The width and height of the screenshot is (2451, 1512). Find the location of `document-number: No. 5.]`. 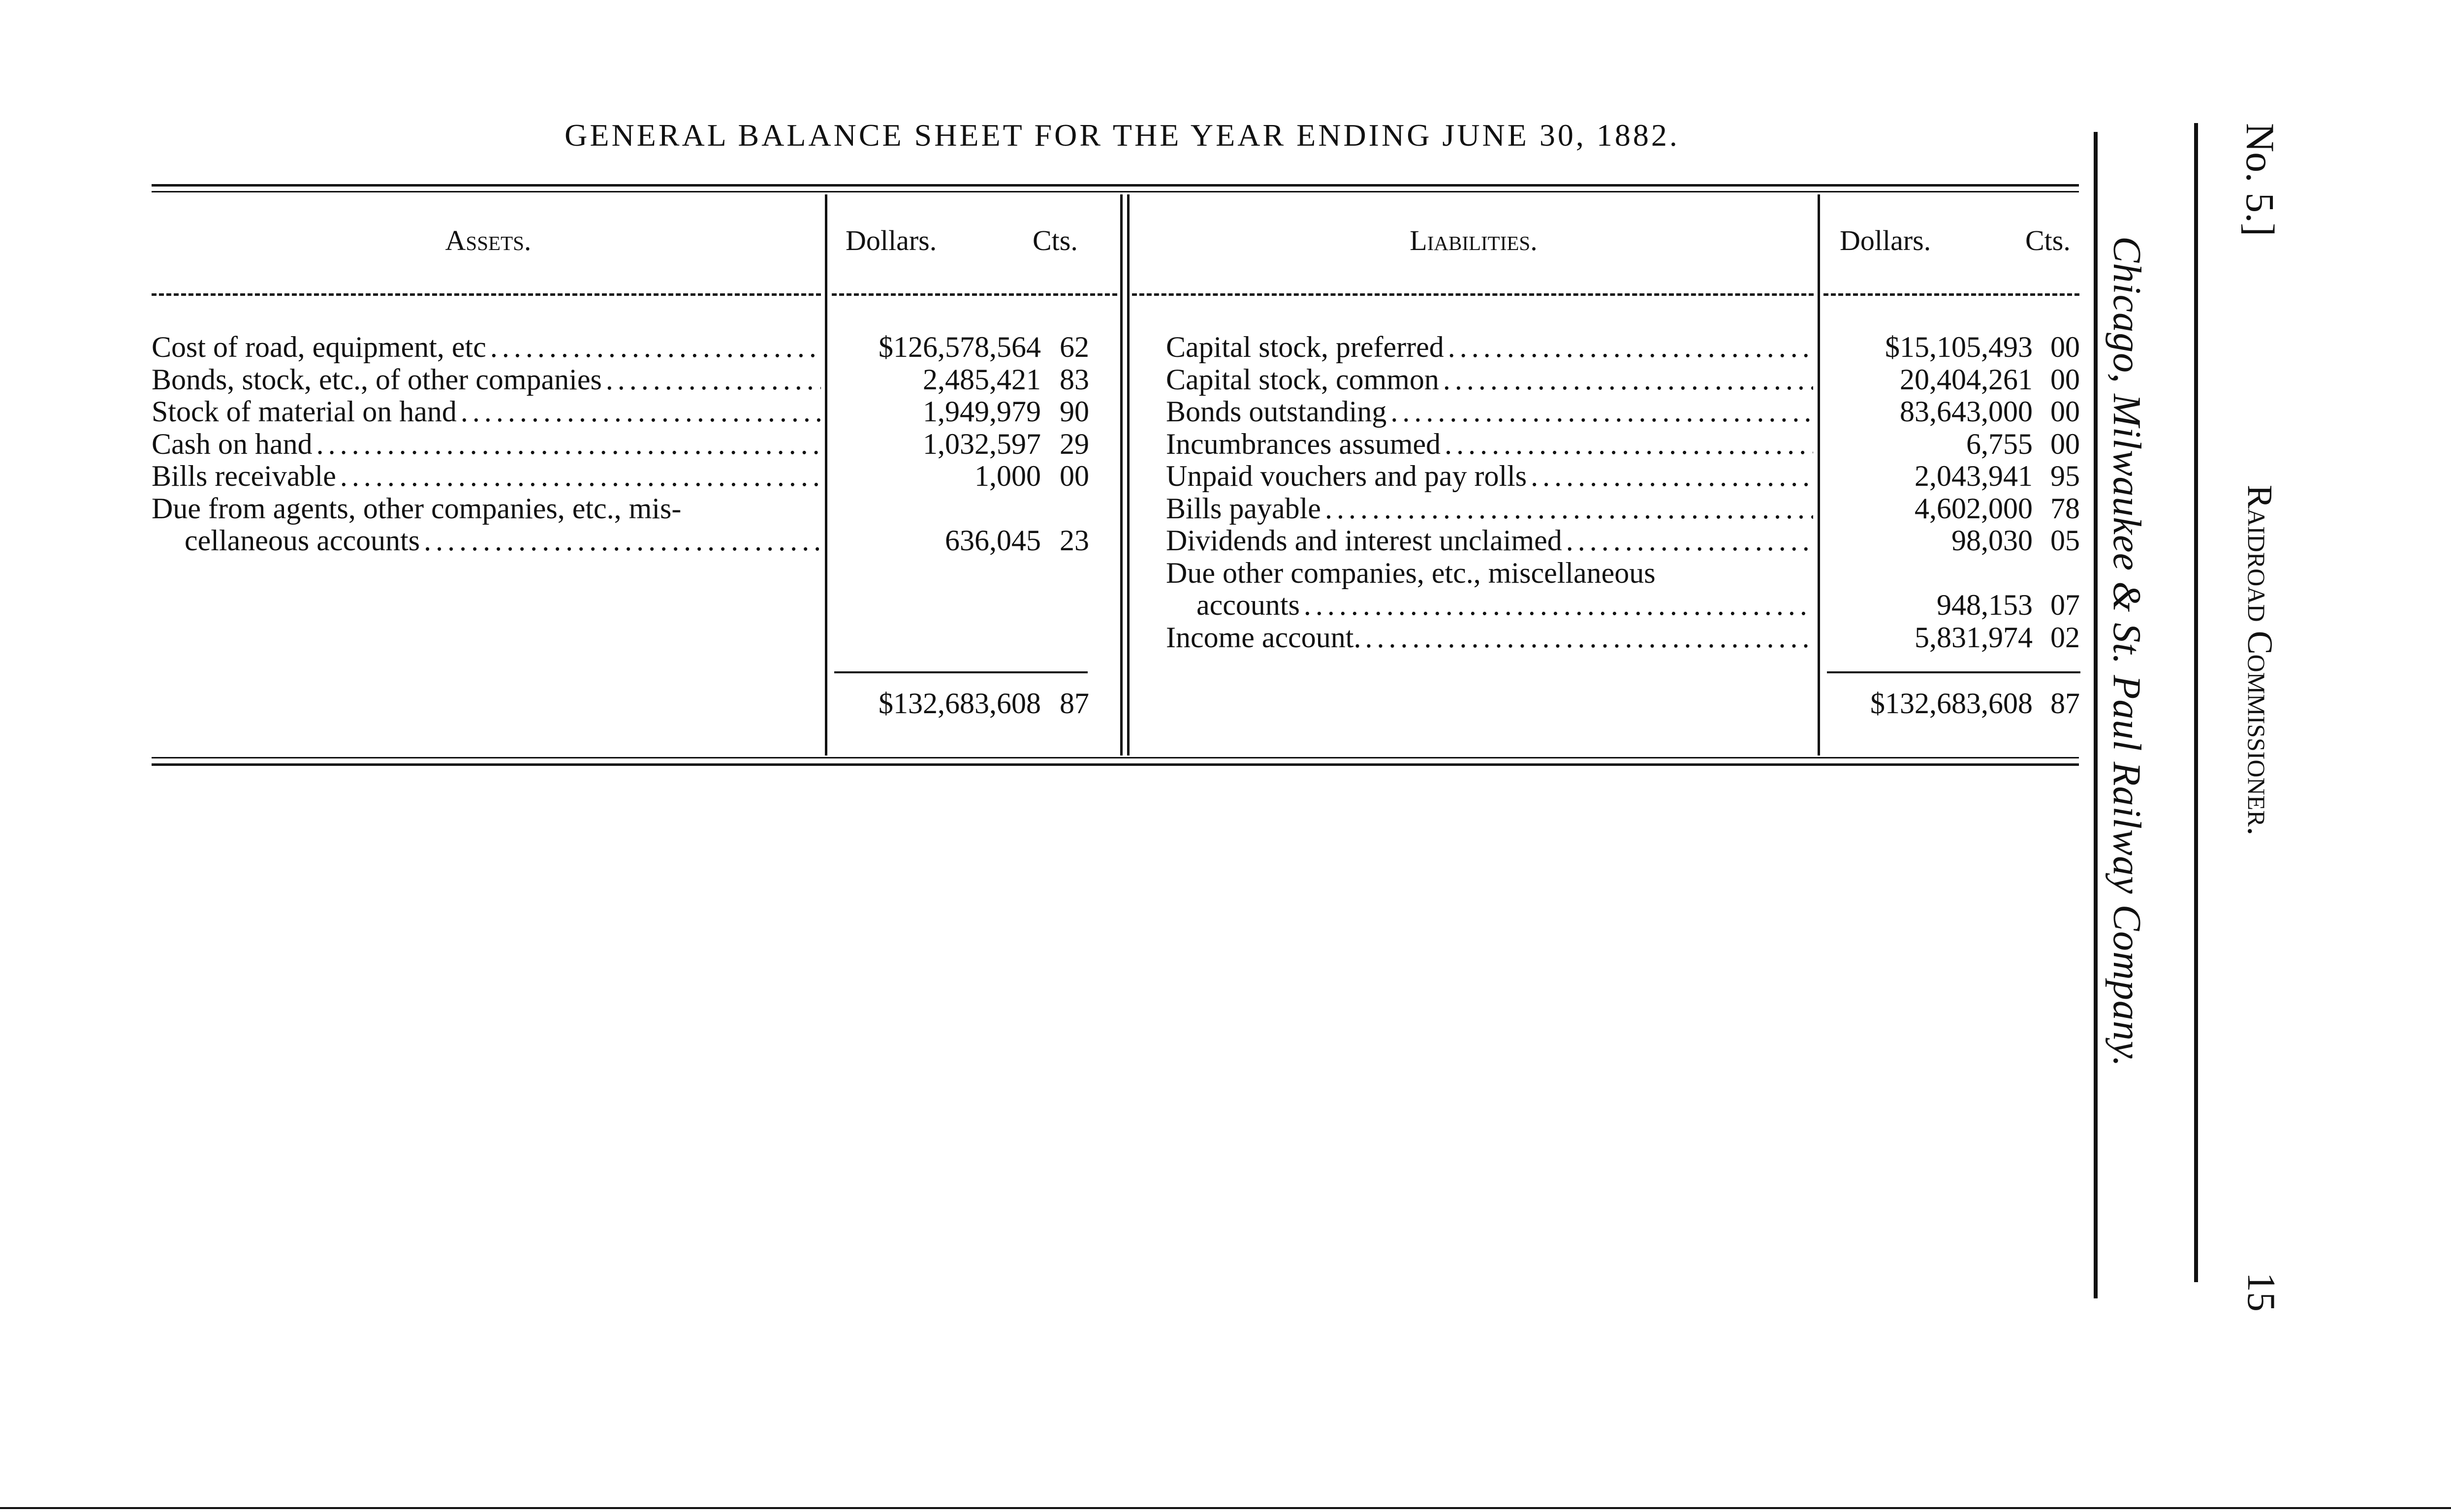

document-number: No. 5.] is located at coordinates (2260, 180).